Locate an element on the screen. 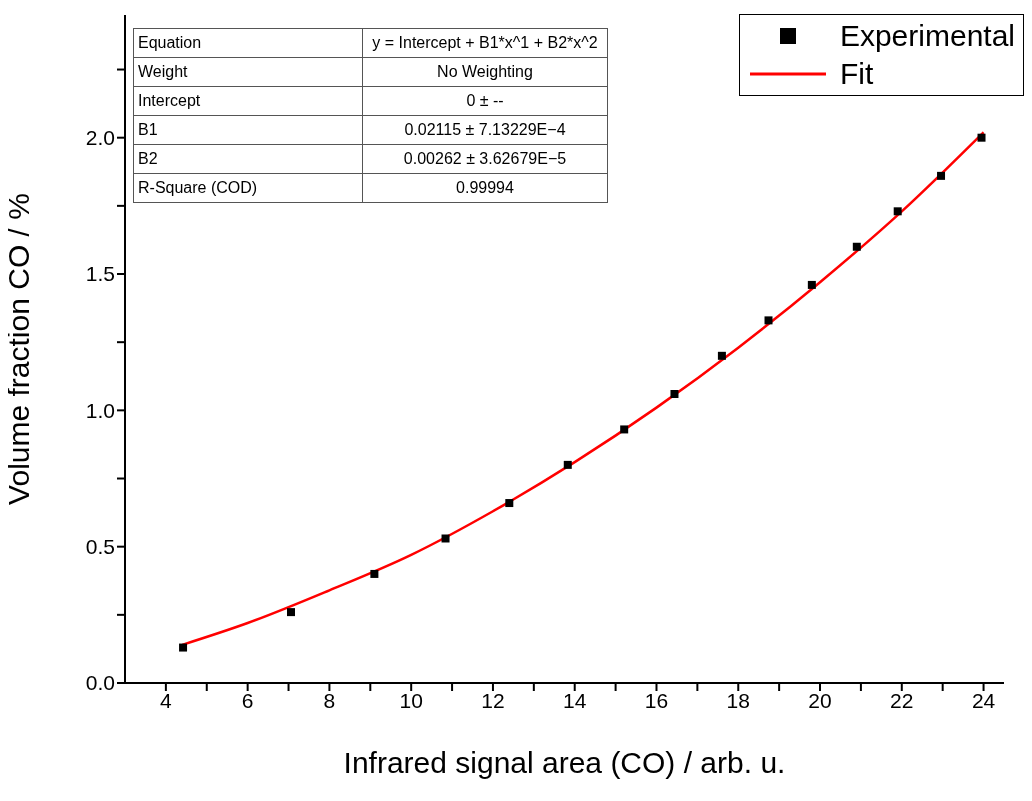 This screenshot has height=801, width=1032. x-tick-label: 8 is located at coordinates (329, 700).